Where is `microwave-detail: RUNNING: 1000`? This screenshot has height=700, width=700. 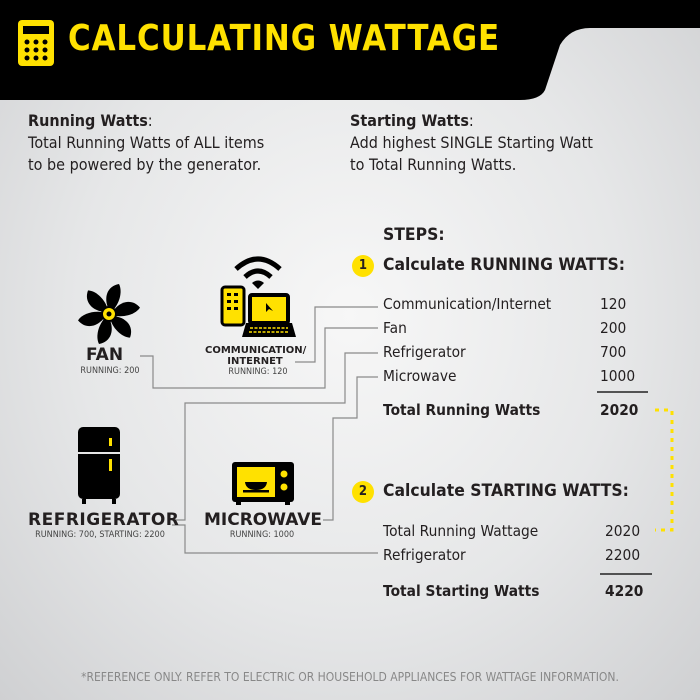
microwave-detail: RUNNING: 1000 is located at coordinates (262, 535).